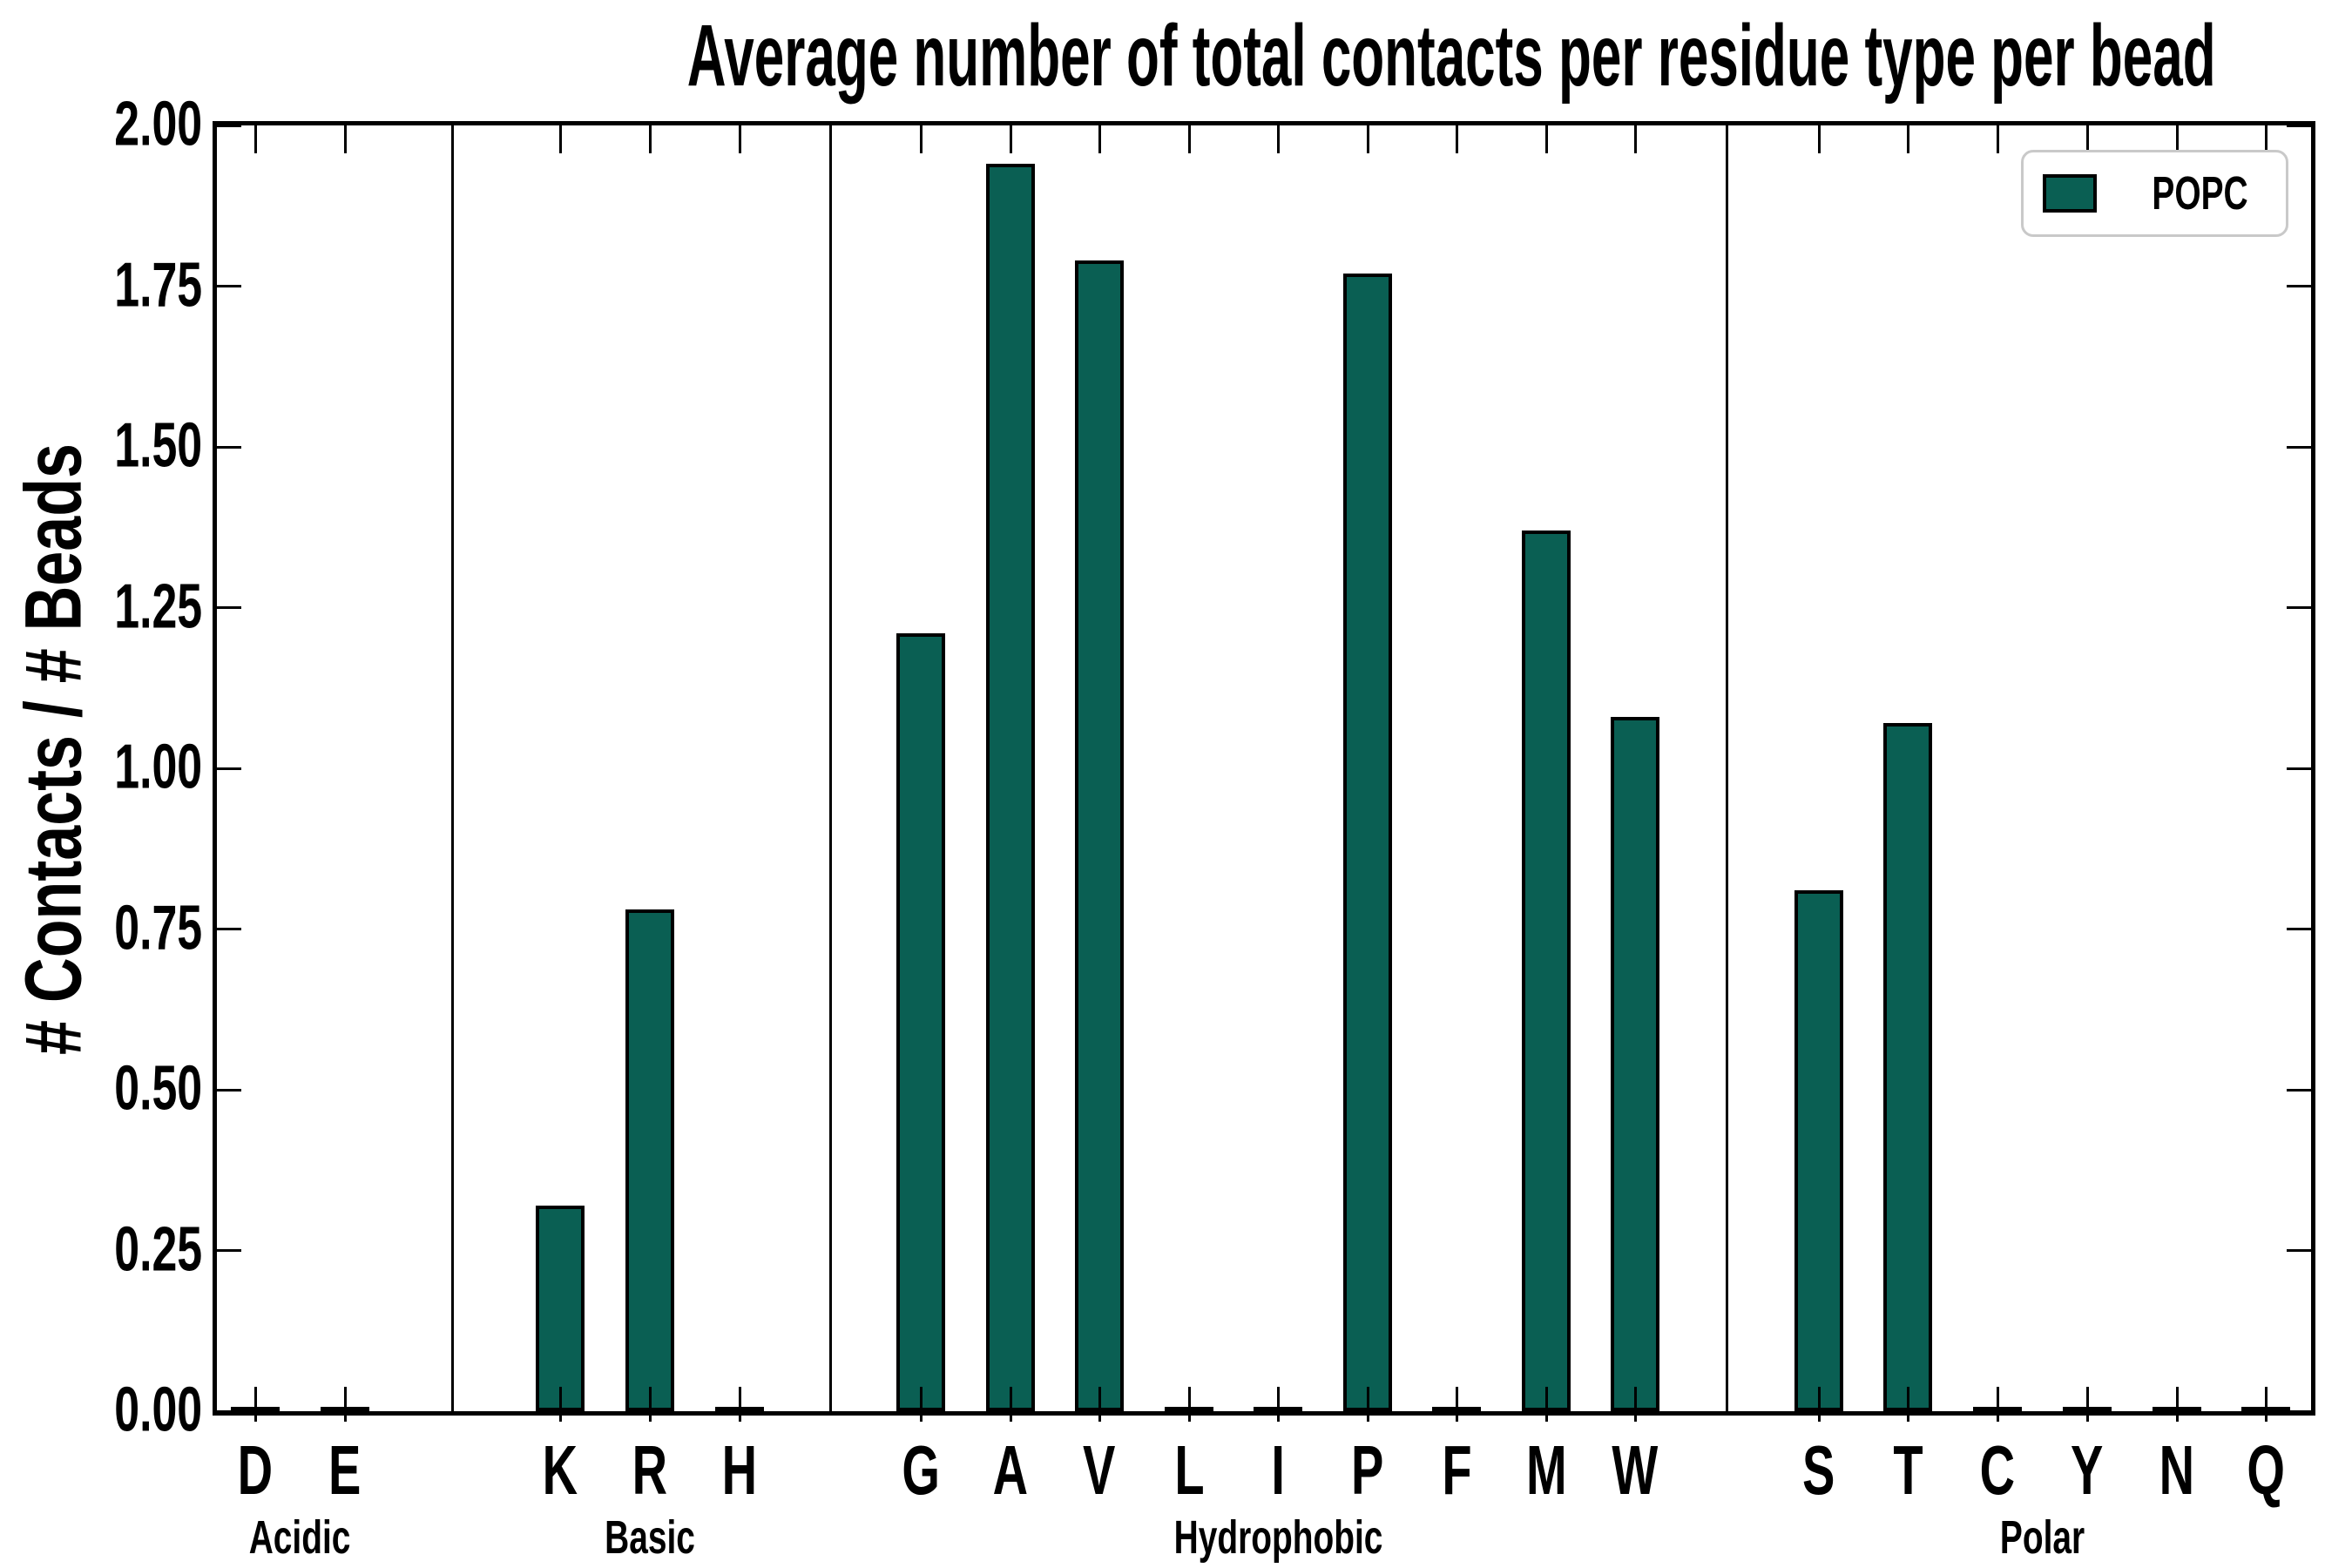 This screenshot has width=2352, height=1568. What do you see at coordinates (229, 1250) in the screenshot?
I see `y-tick-left-0.25` at bounding box center [229, 1250].